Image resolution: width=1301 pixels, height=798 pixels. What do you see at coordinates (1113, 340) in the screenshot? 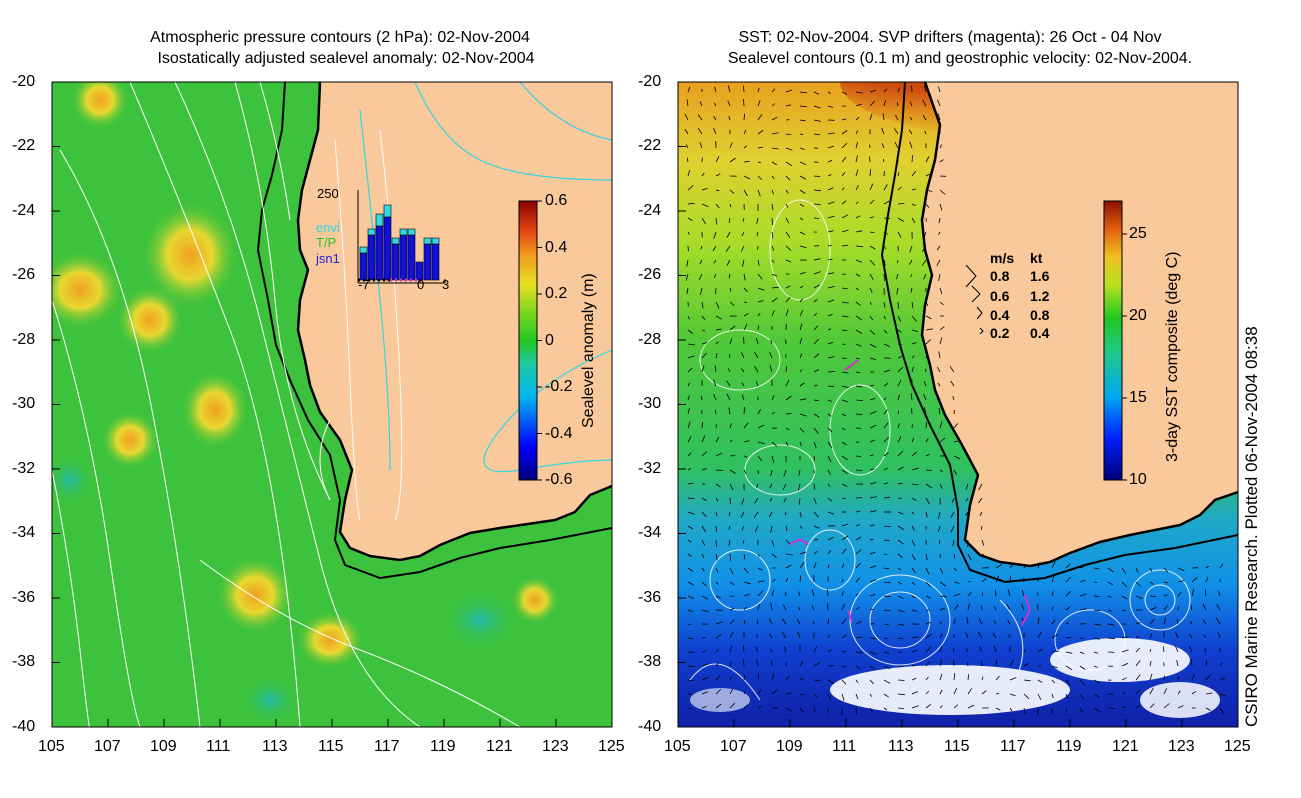
I see `right-colorbar` at bounding box center [1113, 340].